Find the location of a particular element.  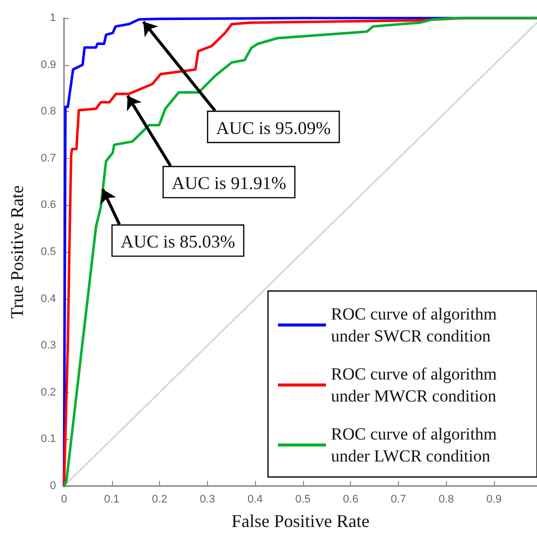

y-tick-label: 1 is located at coordinates (53, 18).